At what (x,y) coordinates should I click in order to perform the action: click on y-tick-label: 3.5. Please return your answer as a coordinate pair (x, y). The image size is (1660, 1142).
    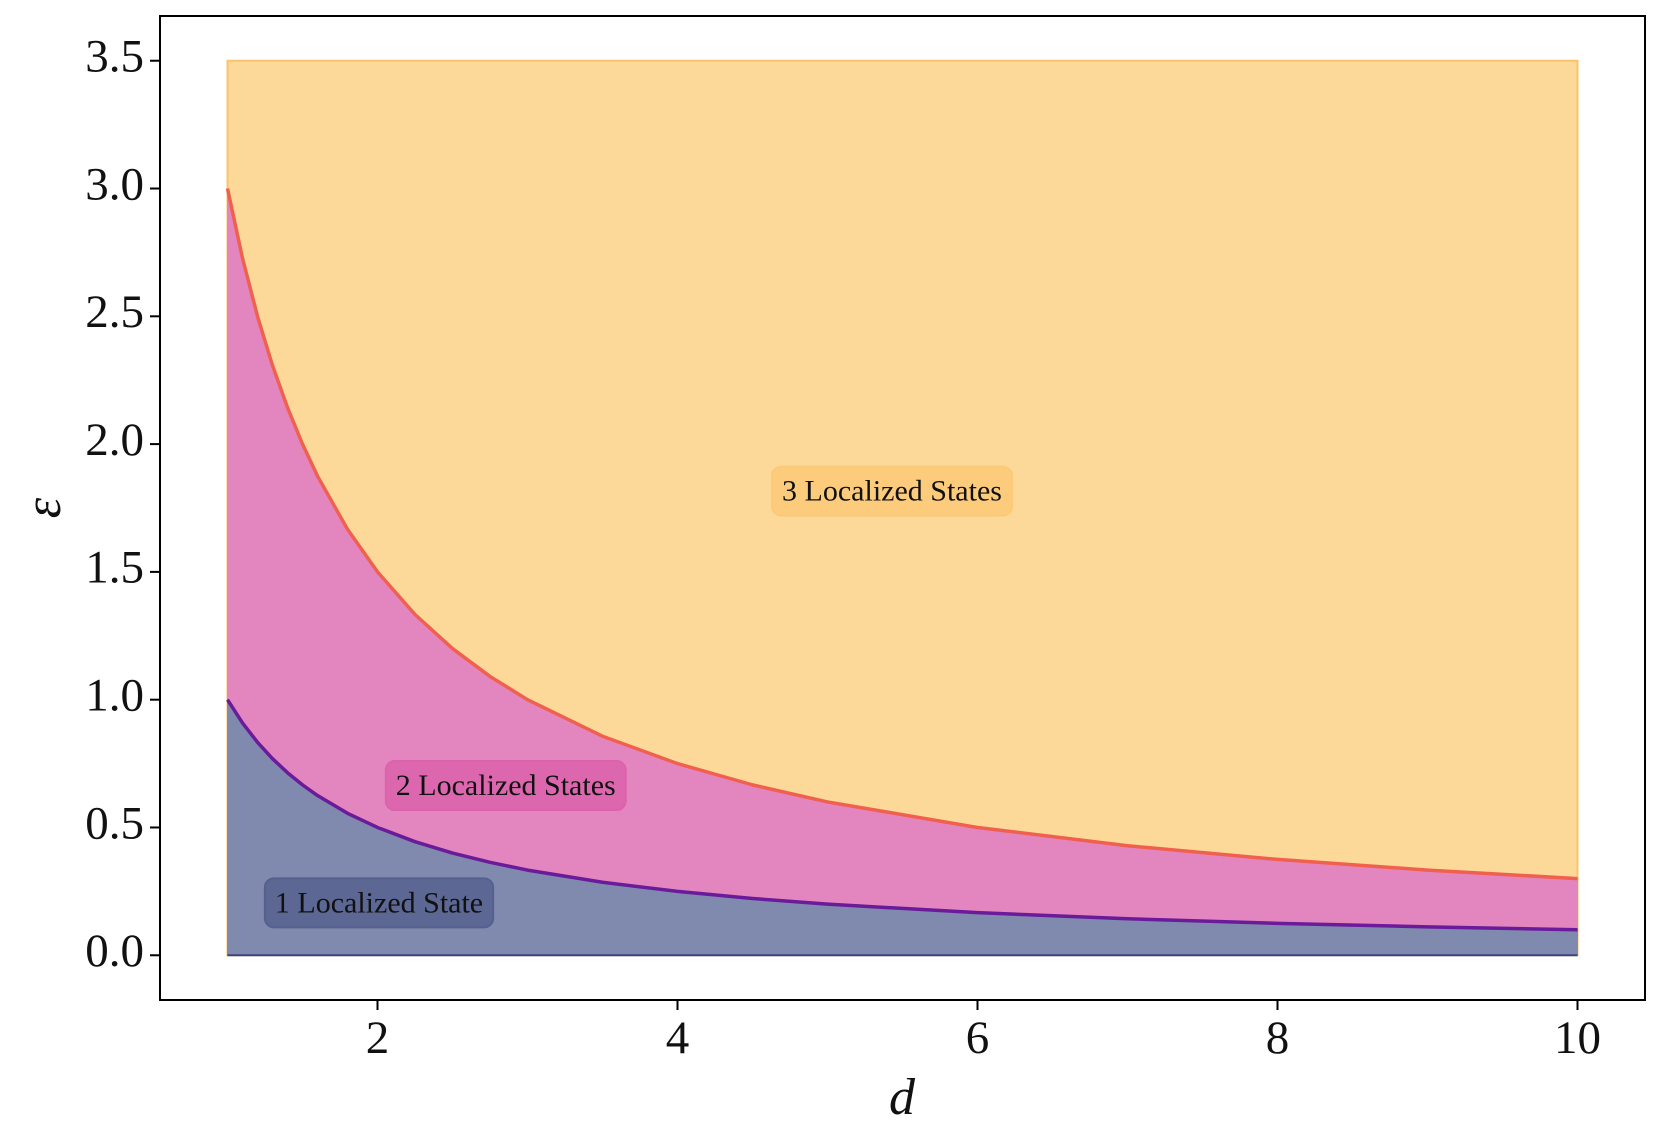
    Looking at the image, I should click on (114, 57).